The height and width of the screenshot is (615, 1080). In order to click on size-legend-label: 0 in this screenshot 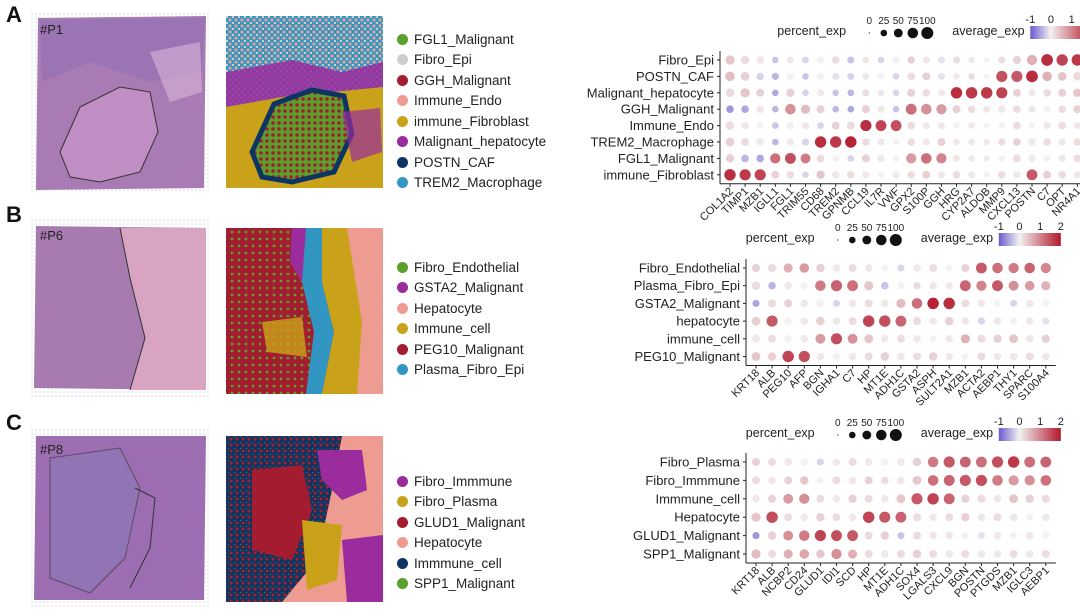, I will do `click(838, 228)`.